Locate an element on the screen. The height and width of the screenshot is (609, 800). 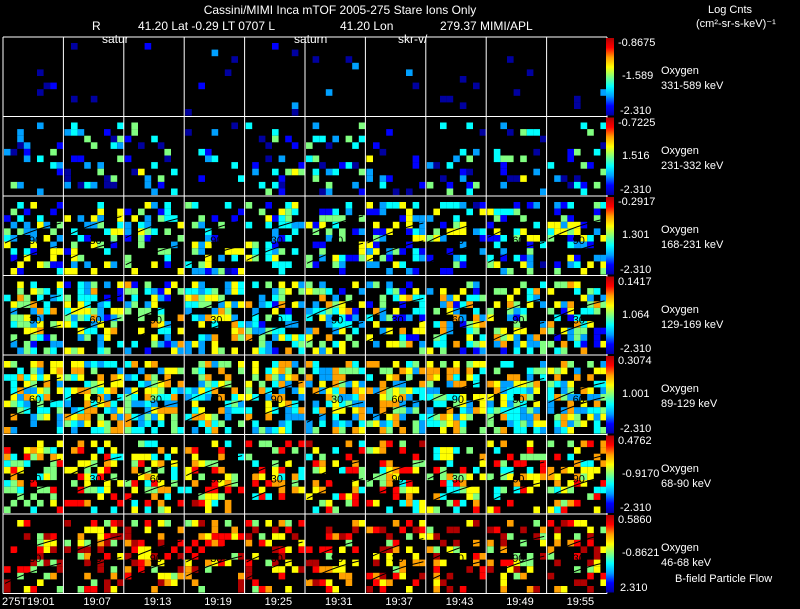
panel-r3-c5: 90 is located at coordinates (336, 318).